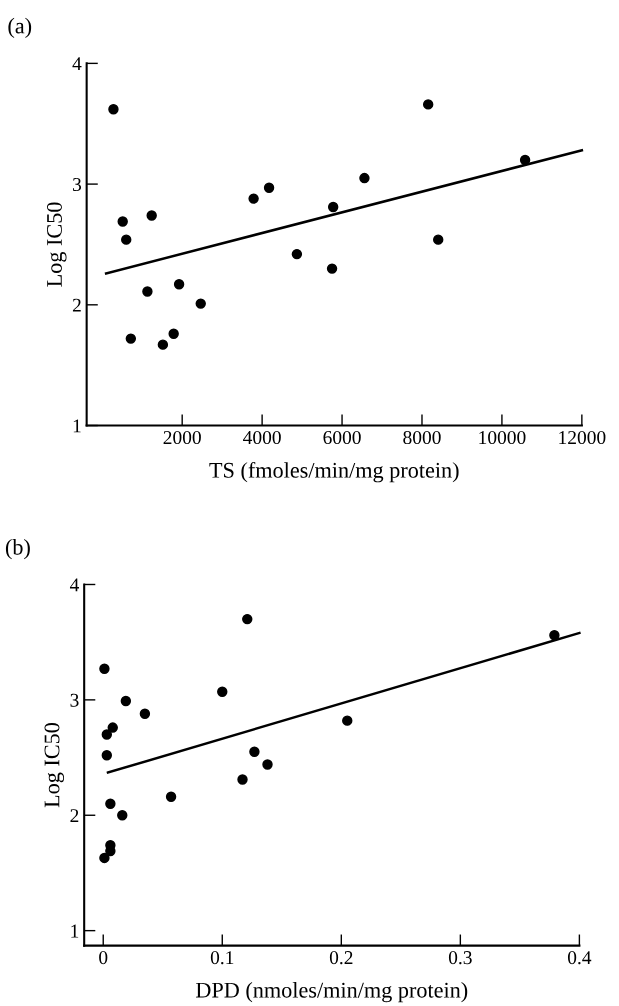 The height and width of the screenshot is (1006, 619). What do you see at coordinates (342, 437) in the screenshot?
I see `x-tick-label: 6000` at bounding box center [342, 437].